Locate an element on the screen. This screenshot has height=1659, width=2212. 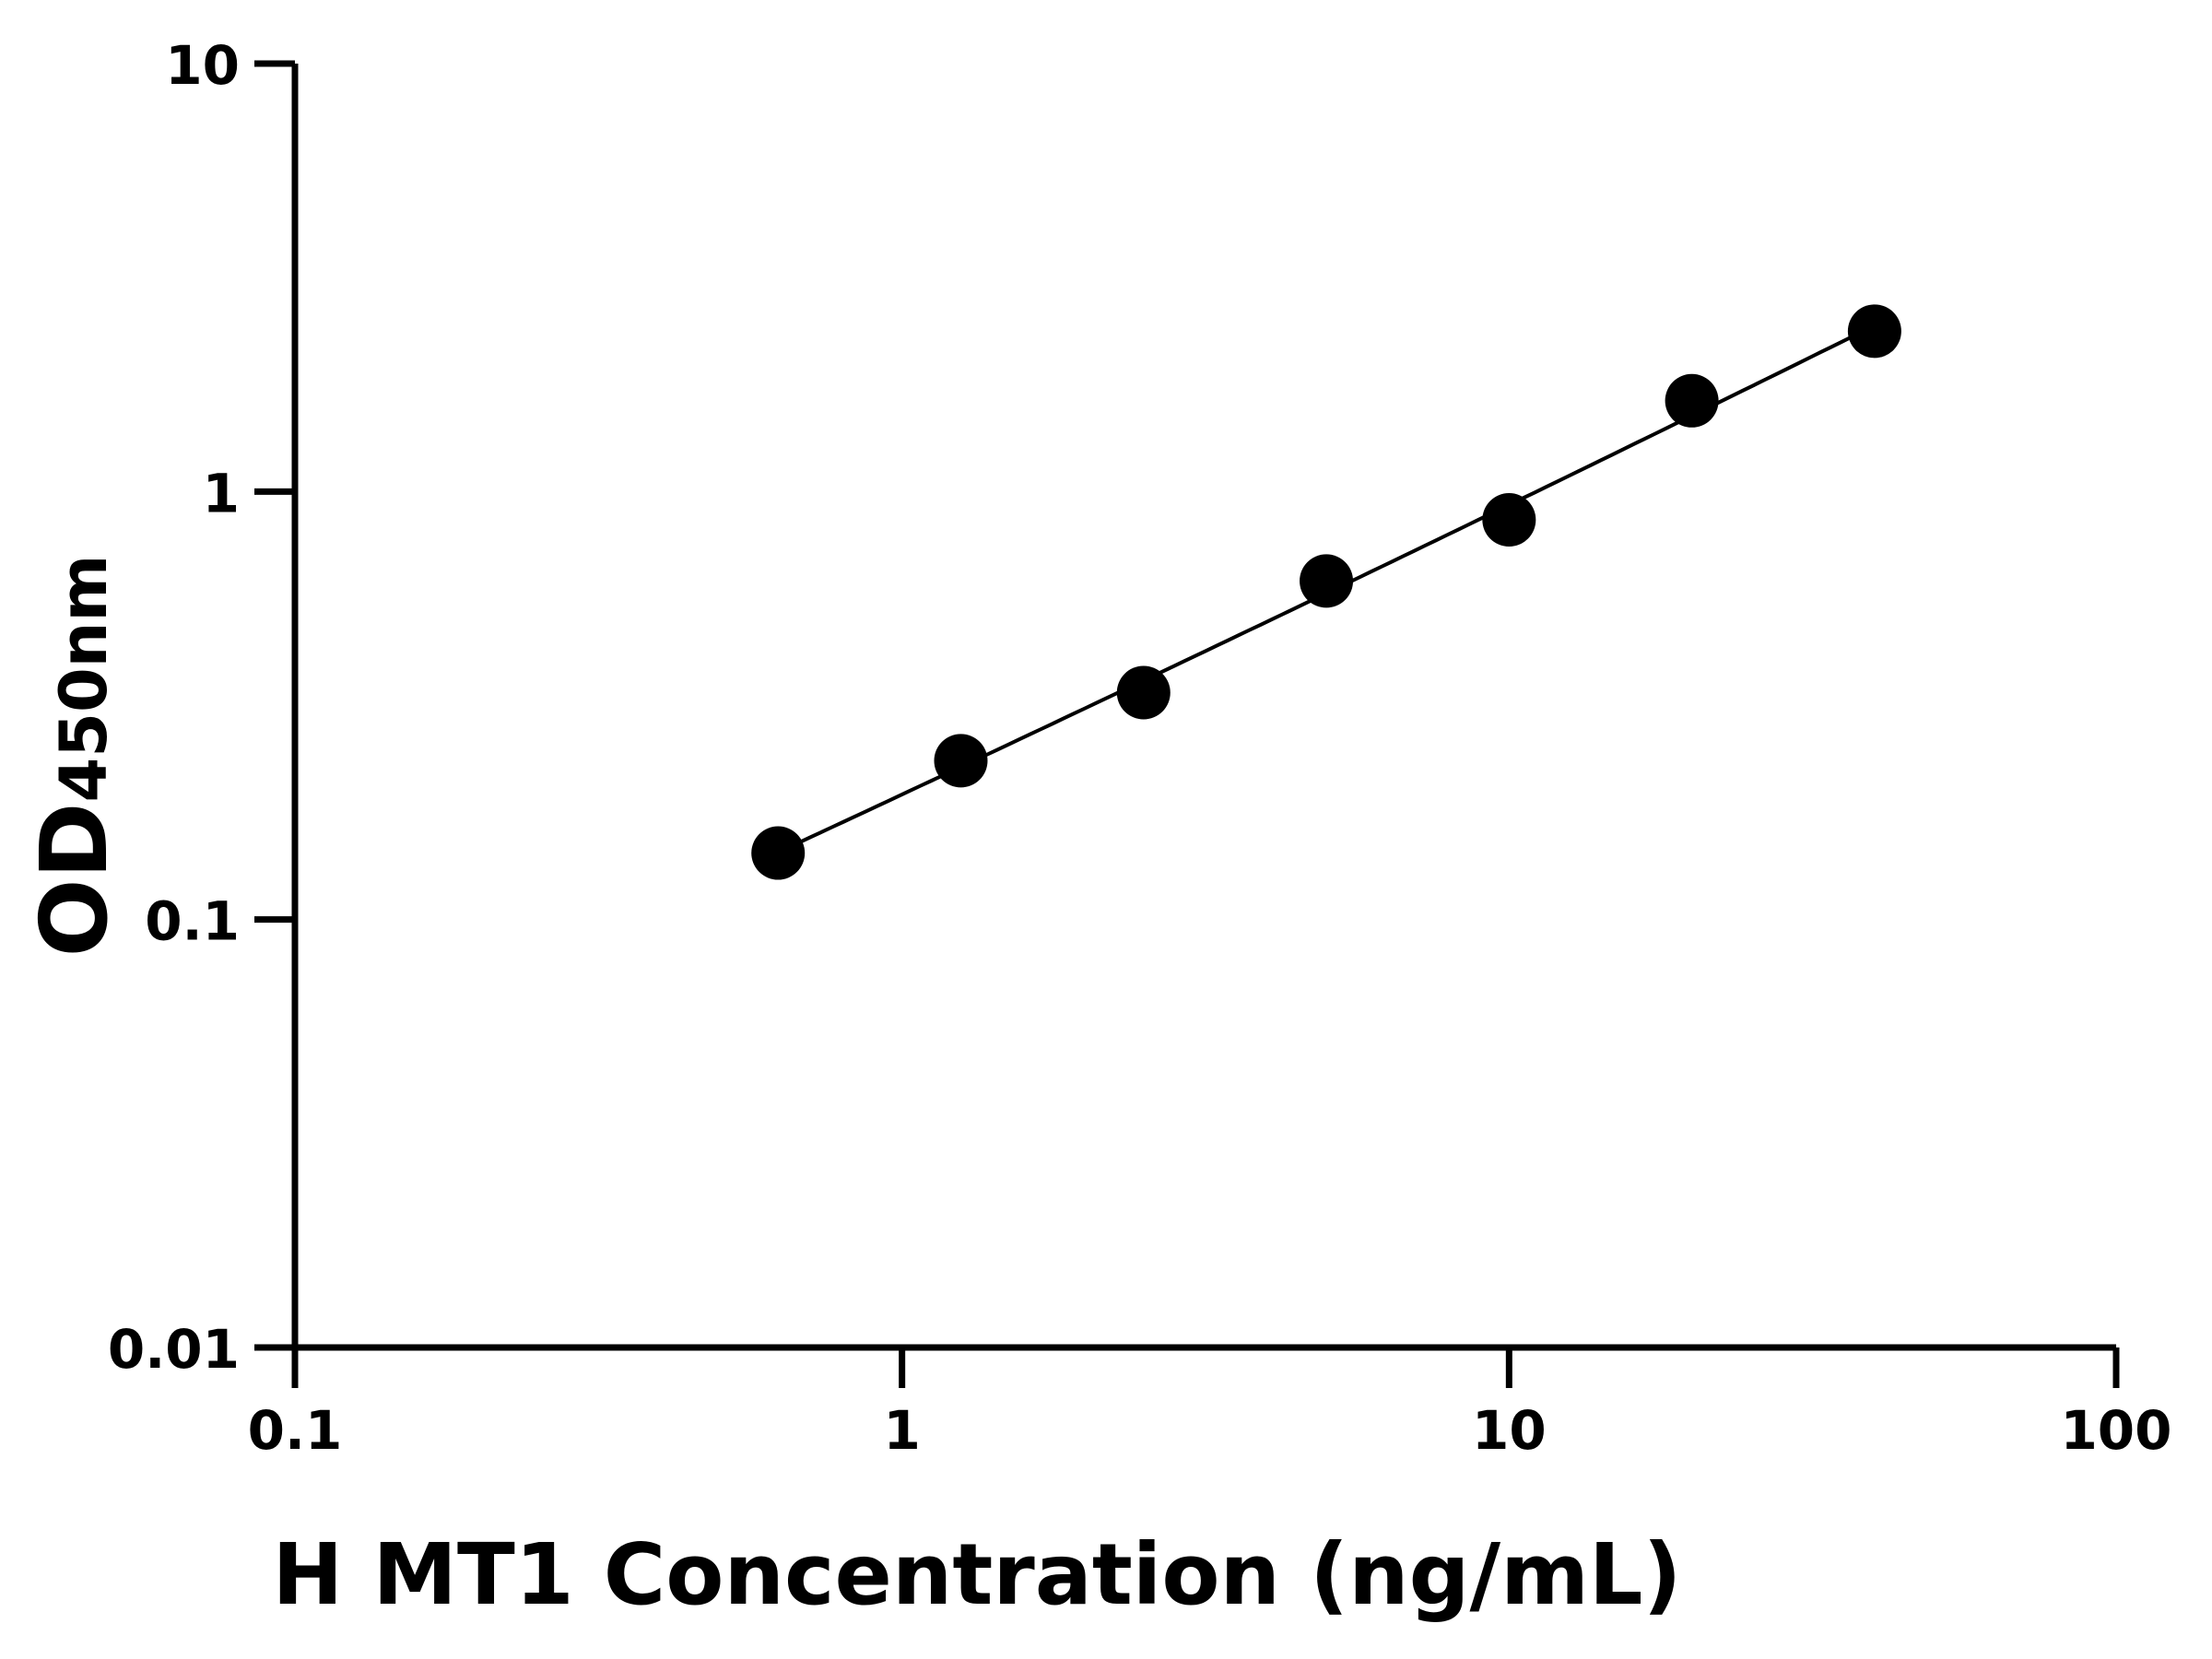
y-tick-label: 0.01 is located at coordinates (174, 1349).